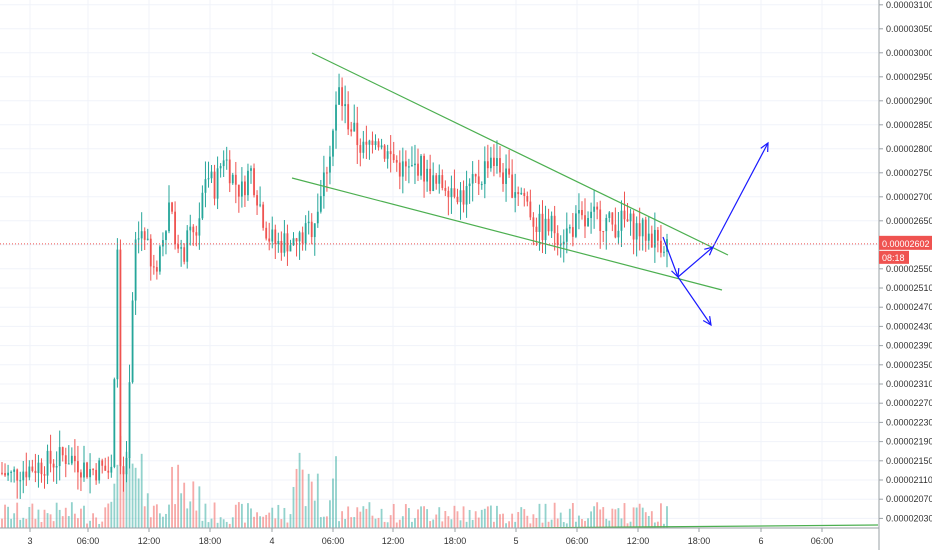  Describe the element at coordinates (670, 257) in the screenshot. I see `projection-arrow-down` at that location.